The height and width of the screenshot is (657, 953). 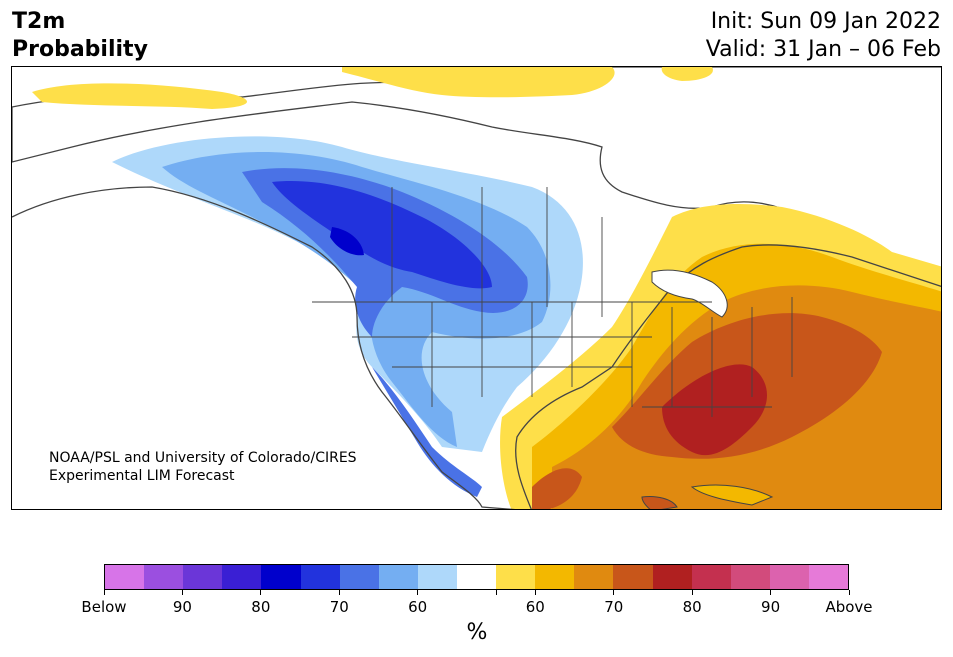 I want to click on colorbar-label: Above, so click(x=849, y=607).